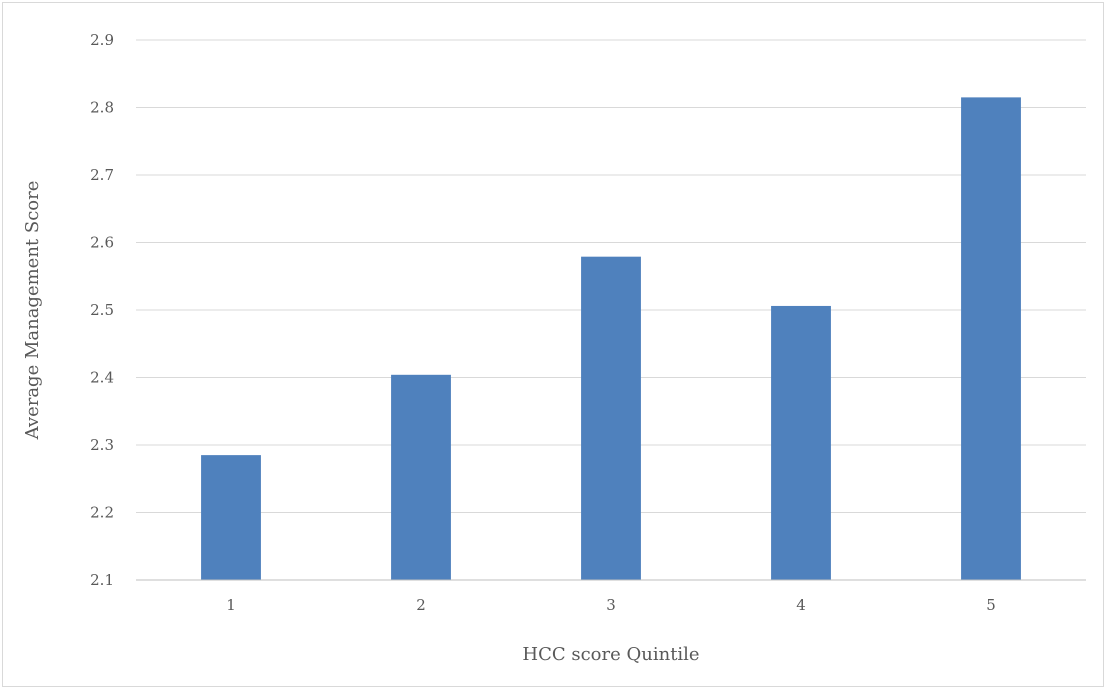  I want to click on y-tick-label: 2.7, so click(102, 175).